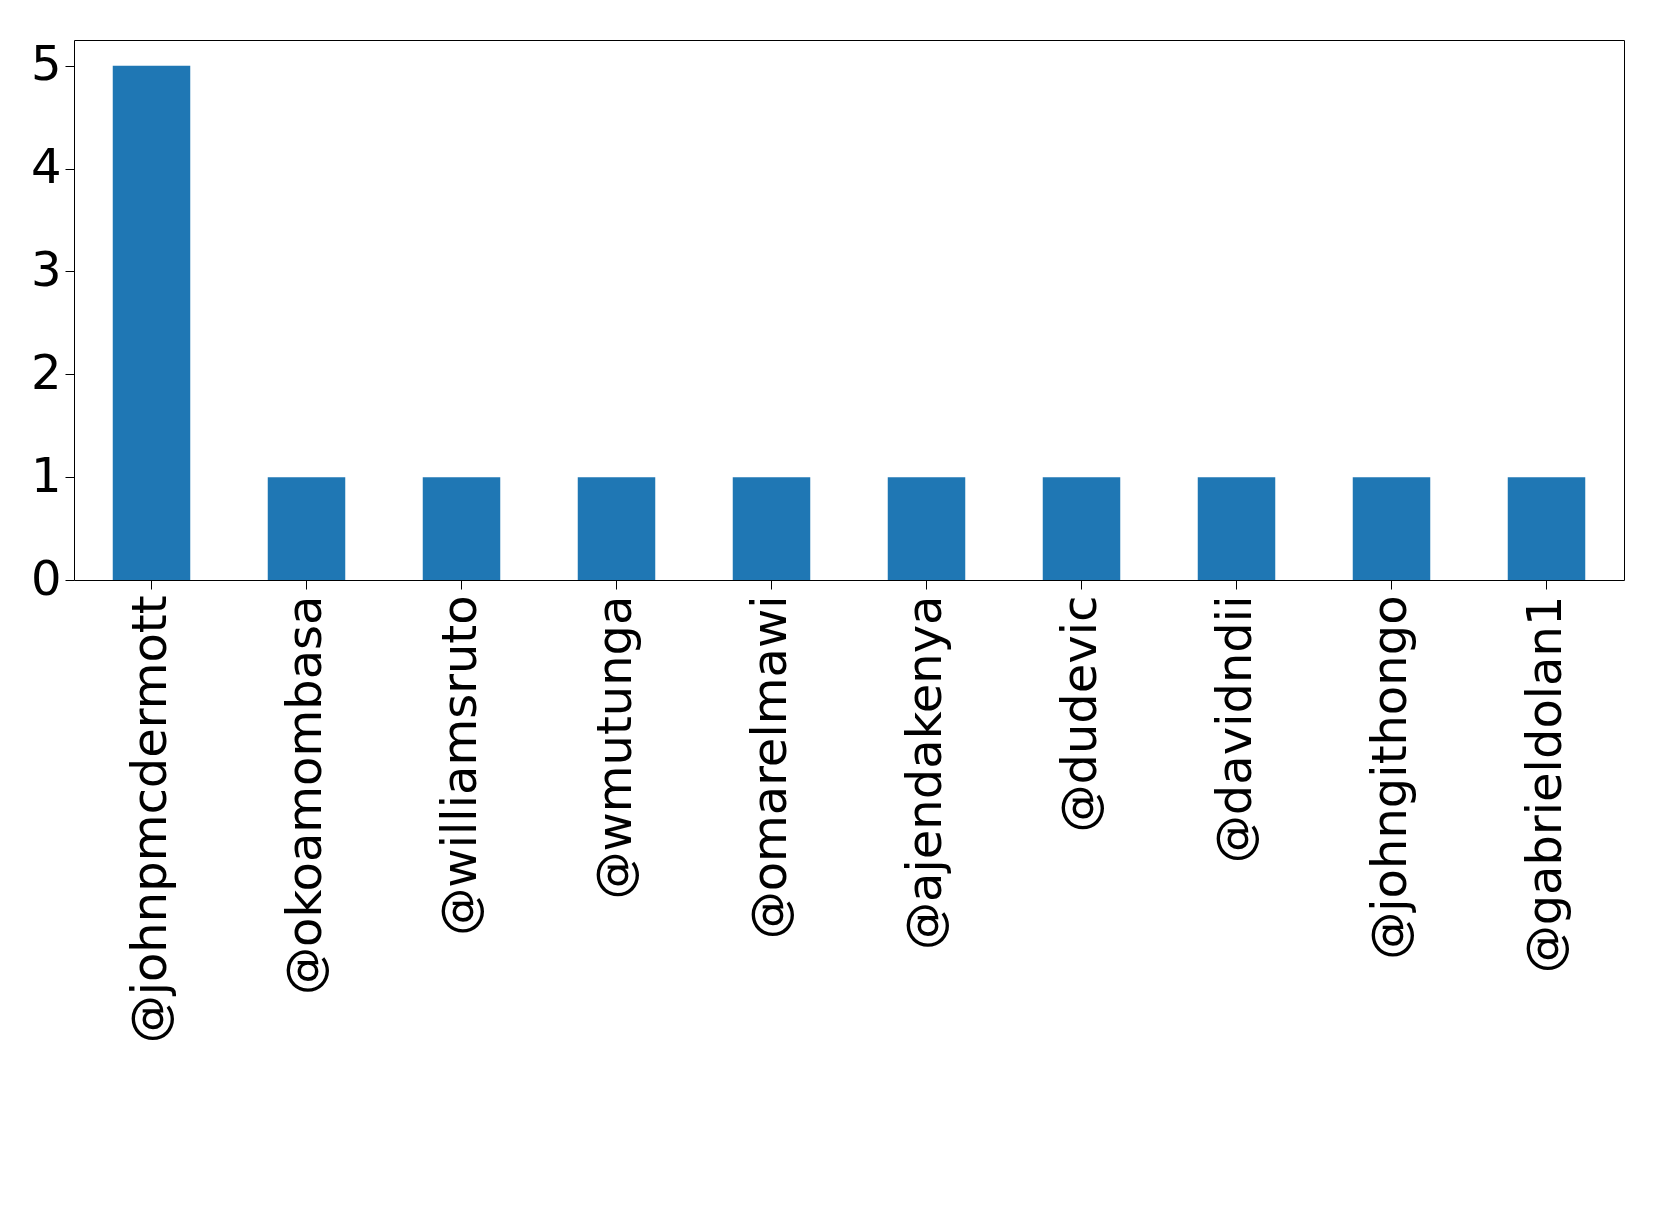 The height and width of the screenshot is (1211, 1679). What do you see at coordinates (1078, 714) in the screenshot?
I see `x-tick-label: @dudevic` at bounding box center [1078, 714].